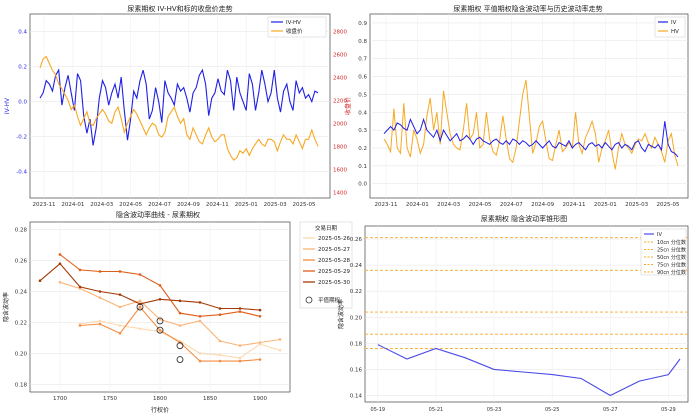  What do you see at coordinates (417, 205) in the screenshot?
I see `p2-xtick-label: 2024-01` at bounding box center [417, 205].